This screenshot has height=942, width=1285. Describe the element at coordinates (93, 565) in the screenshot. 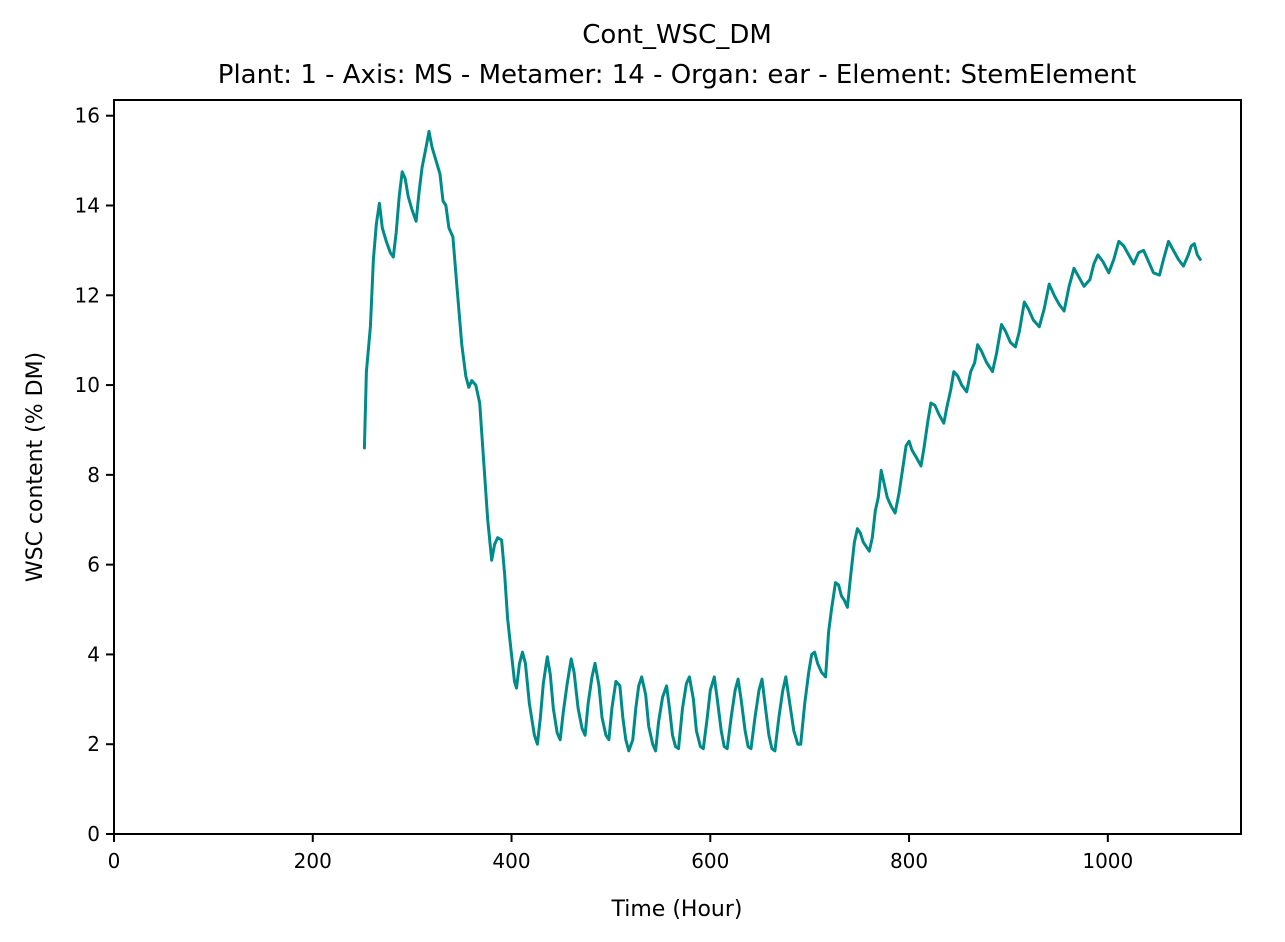

I see `y-tick-label: 6` at that location.